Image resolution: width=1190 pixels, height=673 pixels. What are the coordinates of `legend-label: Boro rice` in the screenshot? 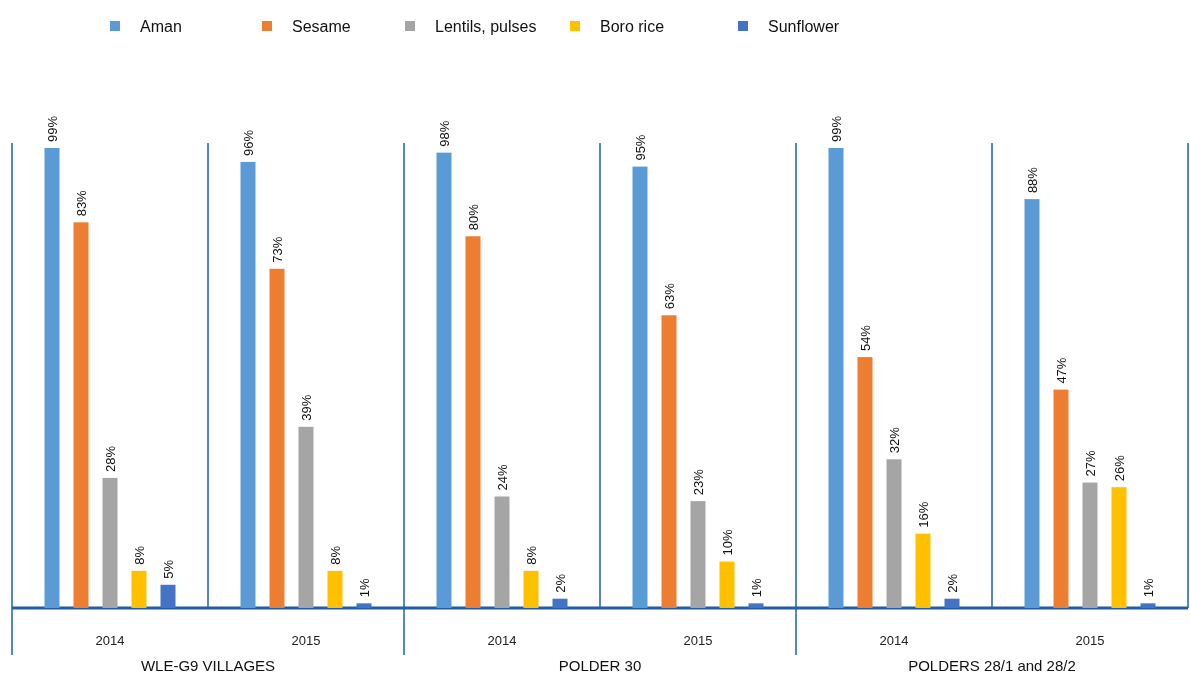 It's located at (632, 26).